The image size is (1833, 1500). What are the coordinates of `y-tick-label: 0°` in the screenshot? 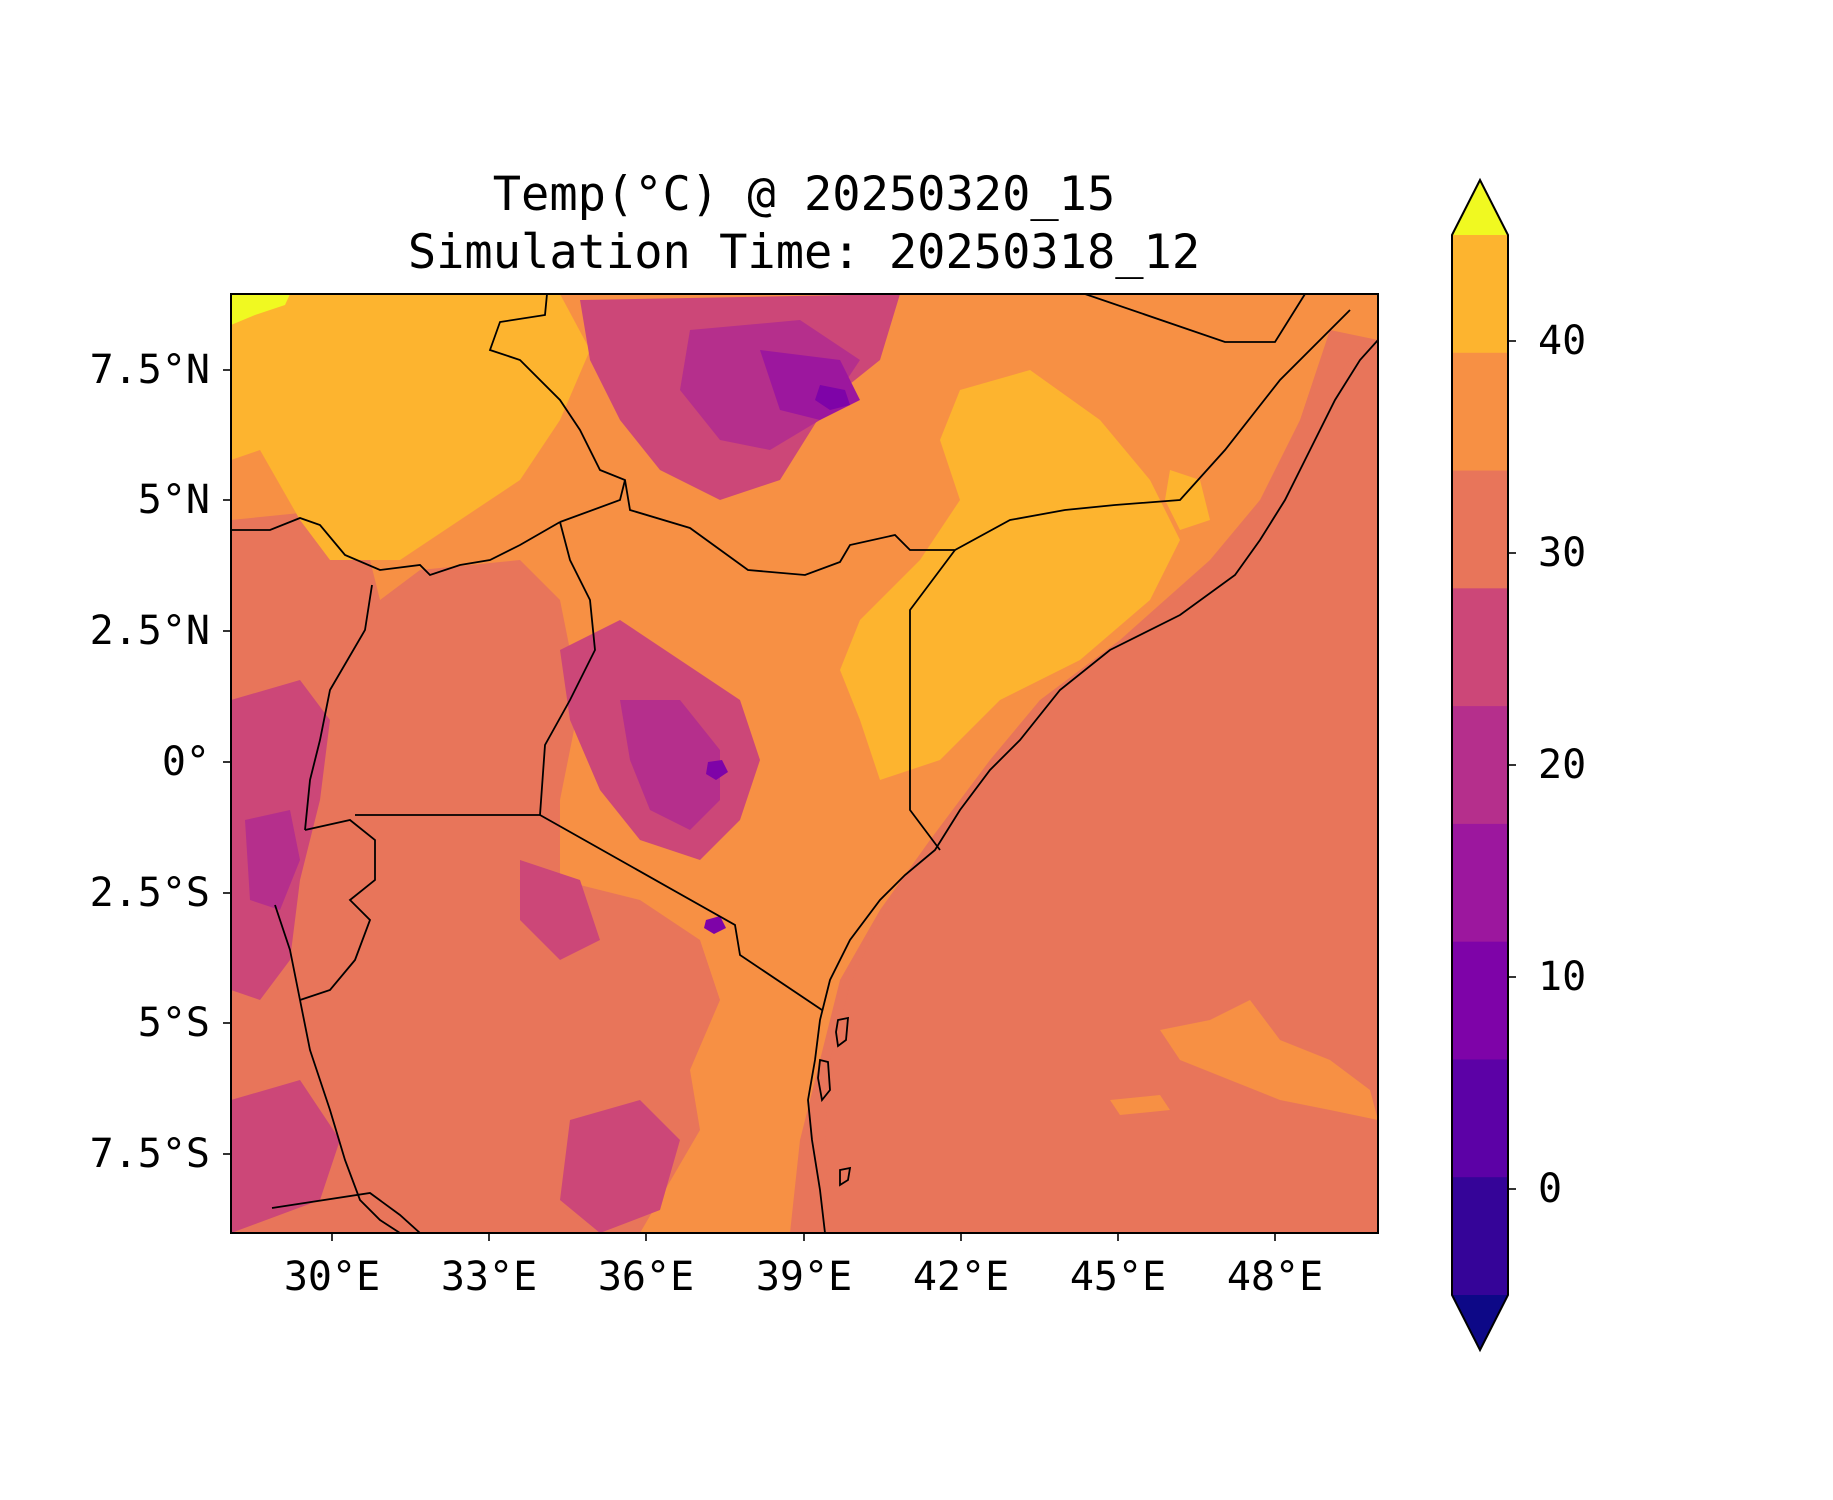 It's located at (186, 762).